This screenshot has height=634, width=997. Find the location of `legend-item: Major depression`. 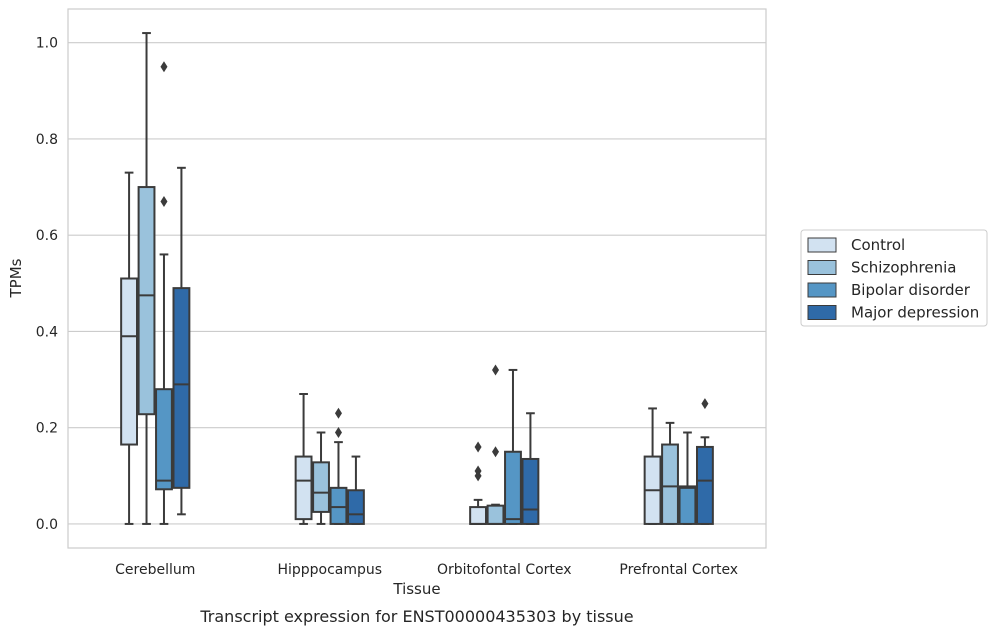

legend-item: Major depression is located at coordinates (893, 313).